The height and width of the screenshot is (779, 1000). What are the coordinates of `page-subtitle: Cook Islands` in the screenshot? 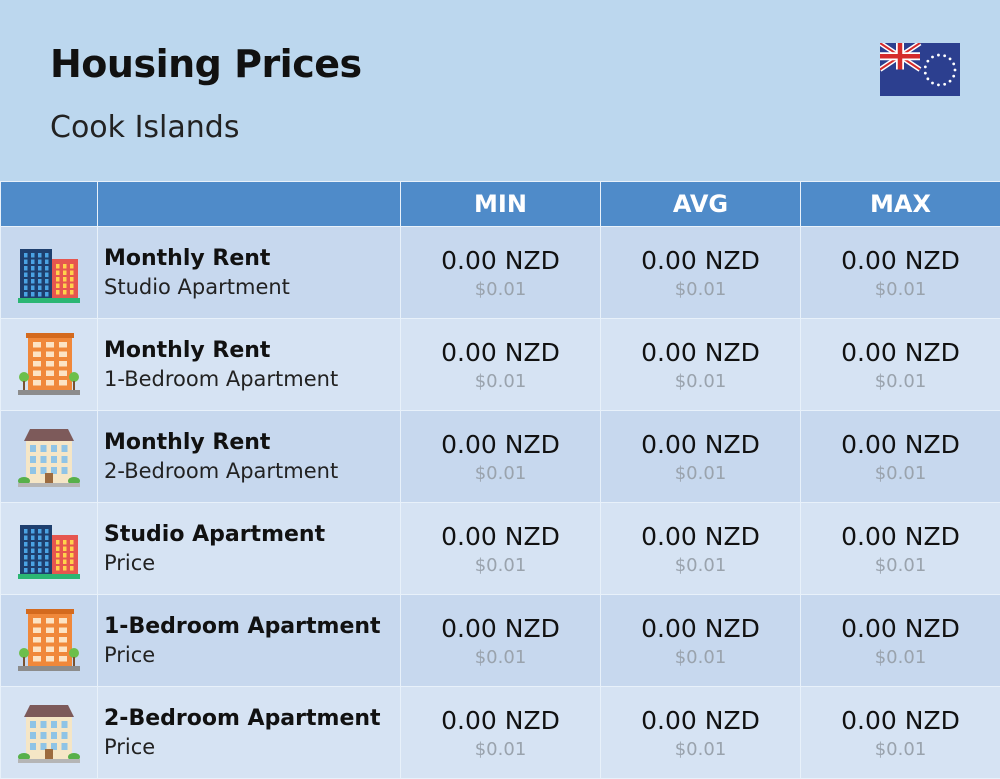 It's located at (144, 127).